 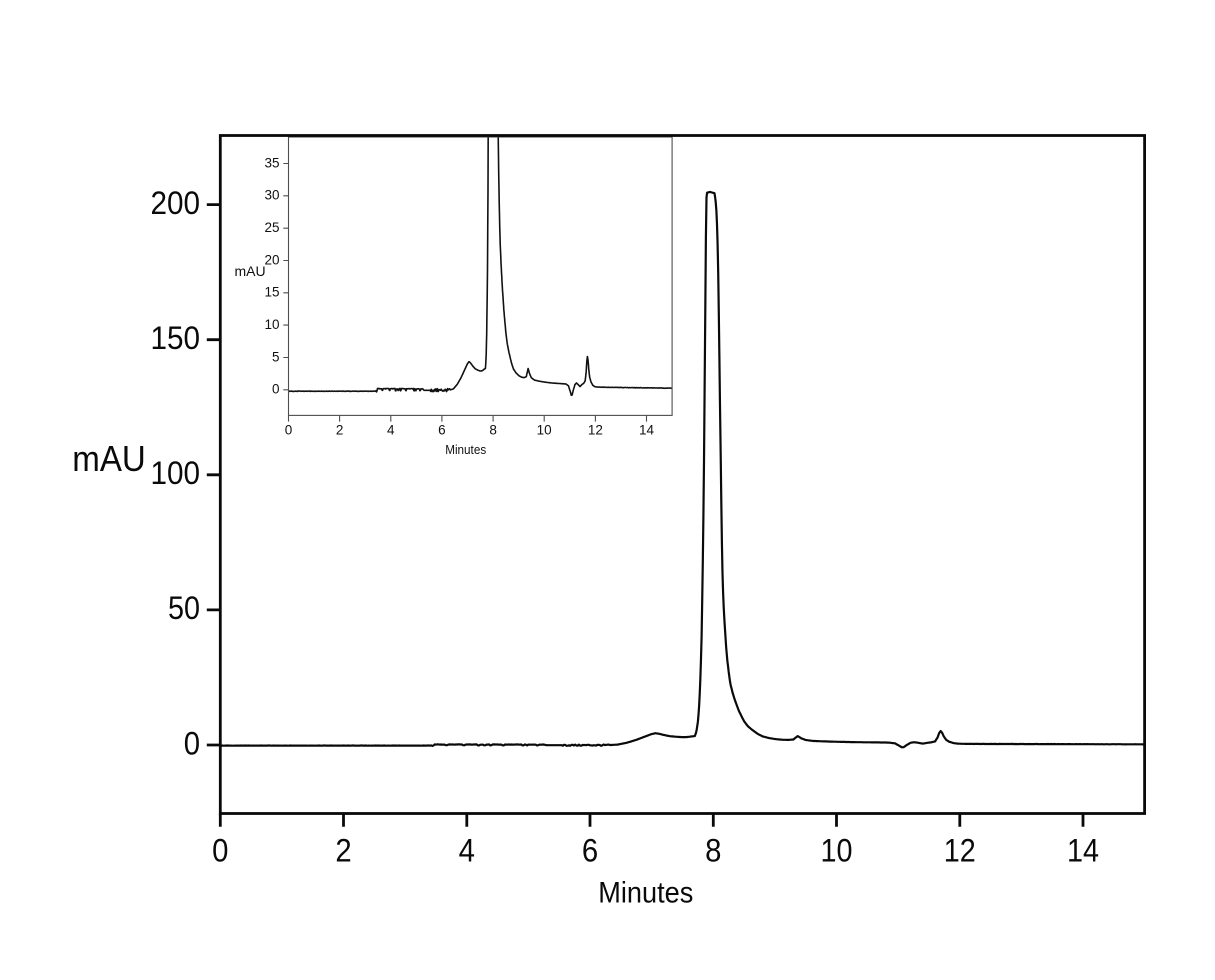 I want to click on svg-text: 200, so click(x=176, y=203).